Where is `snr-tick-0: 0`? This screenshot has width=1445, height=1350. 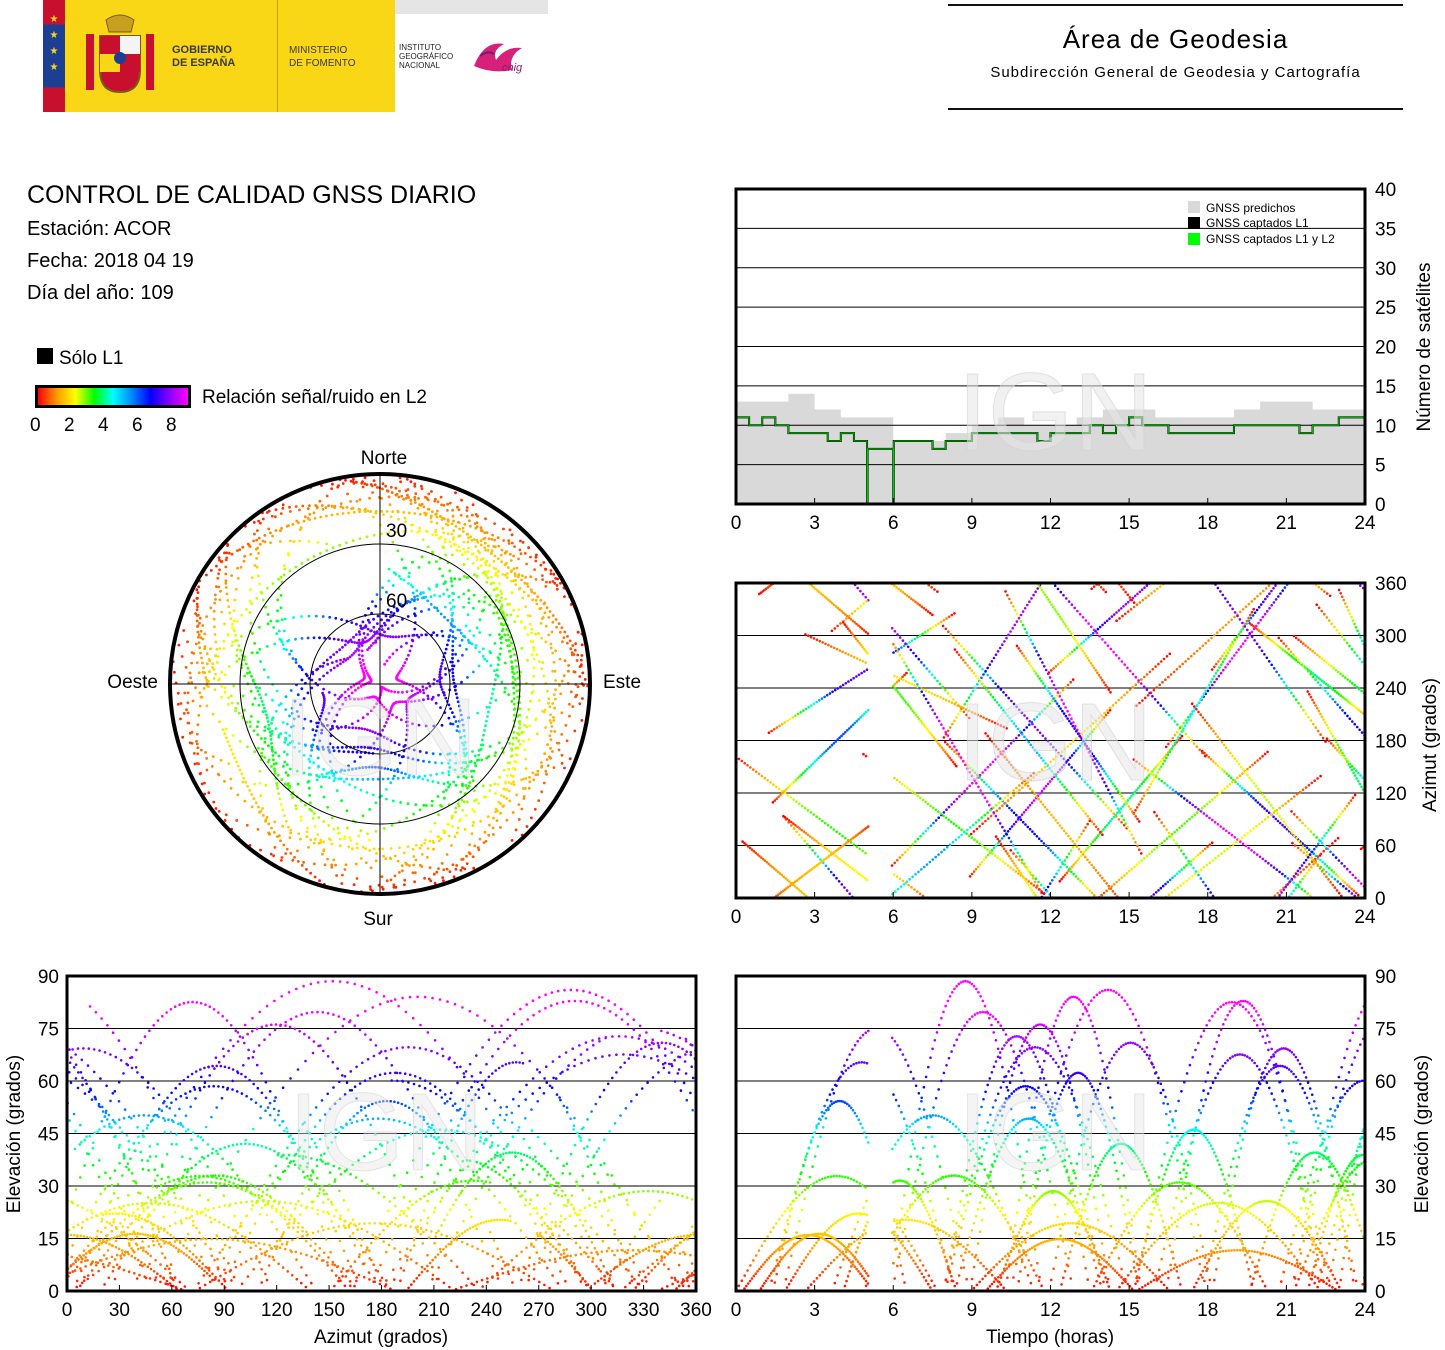
snr-tick-0: 0 is located at coordinates (35, 425).